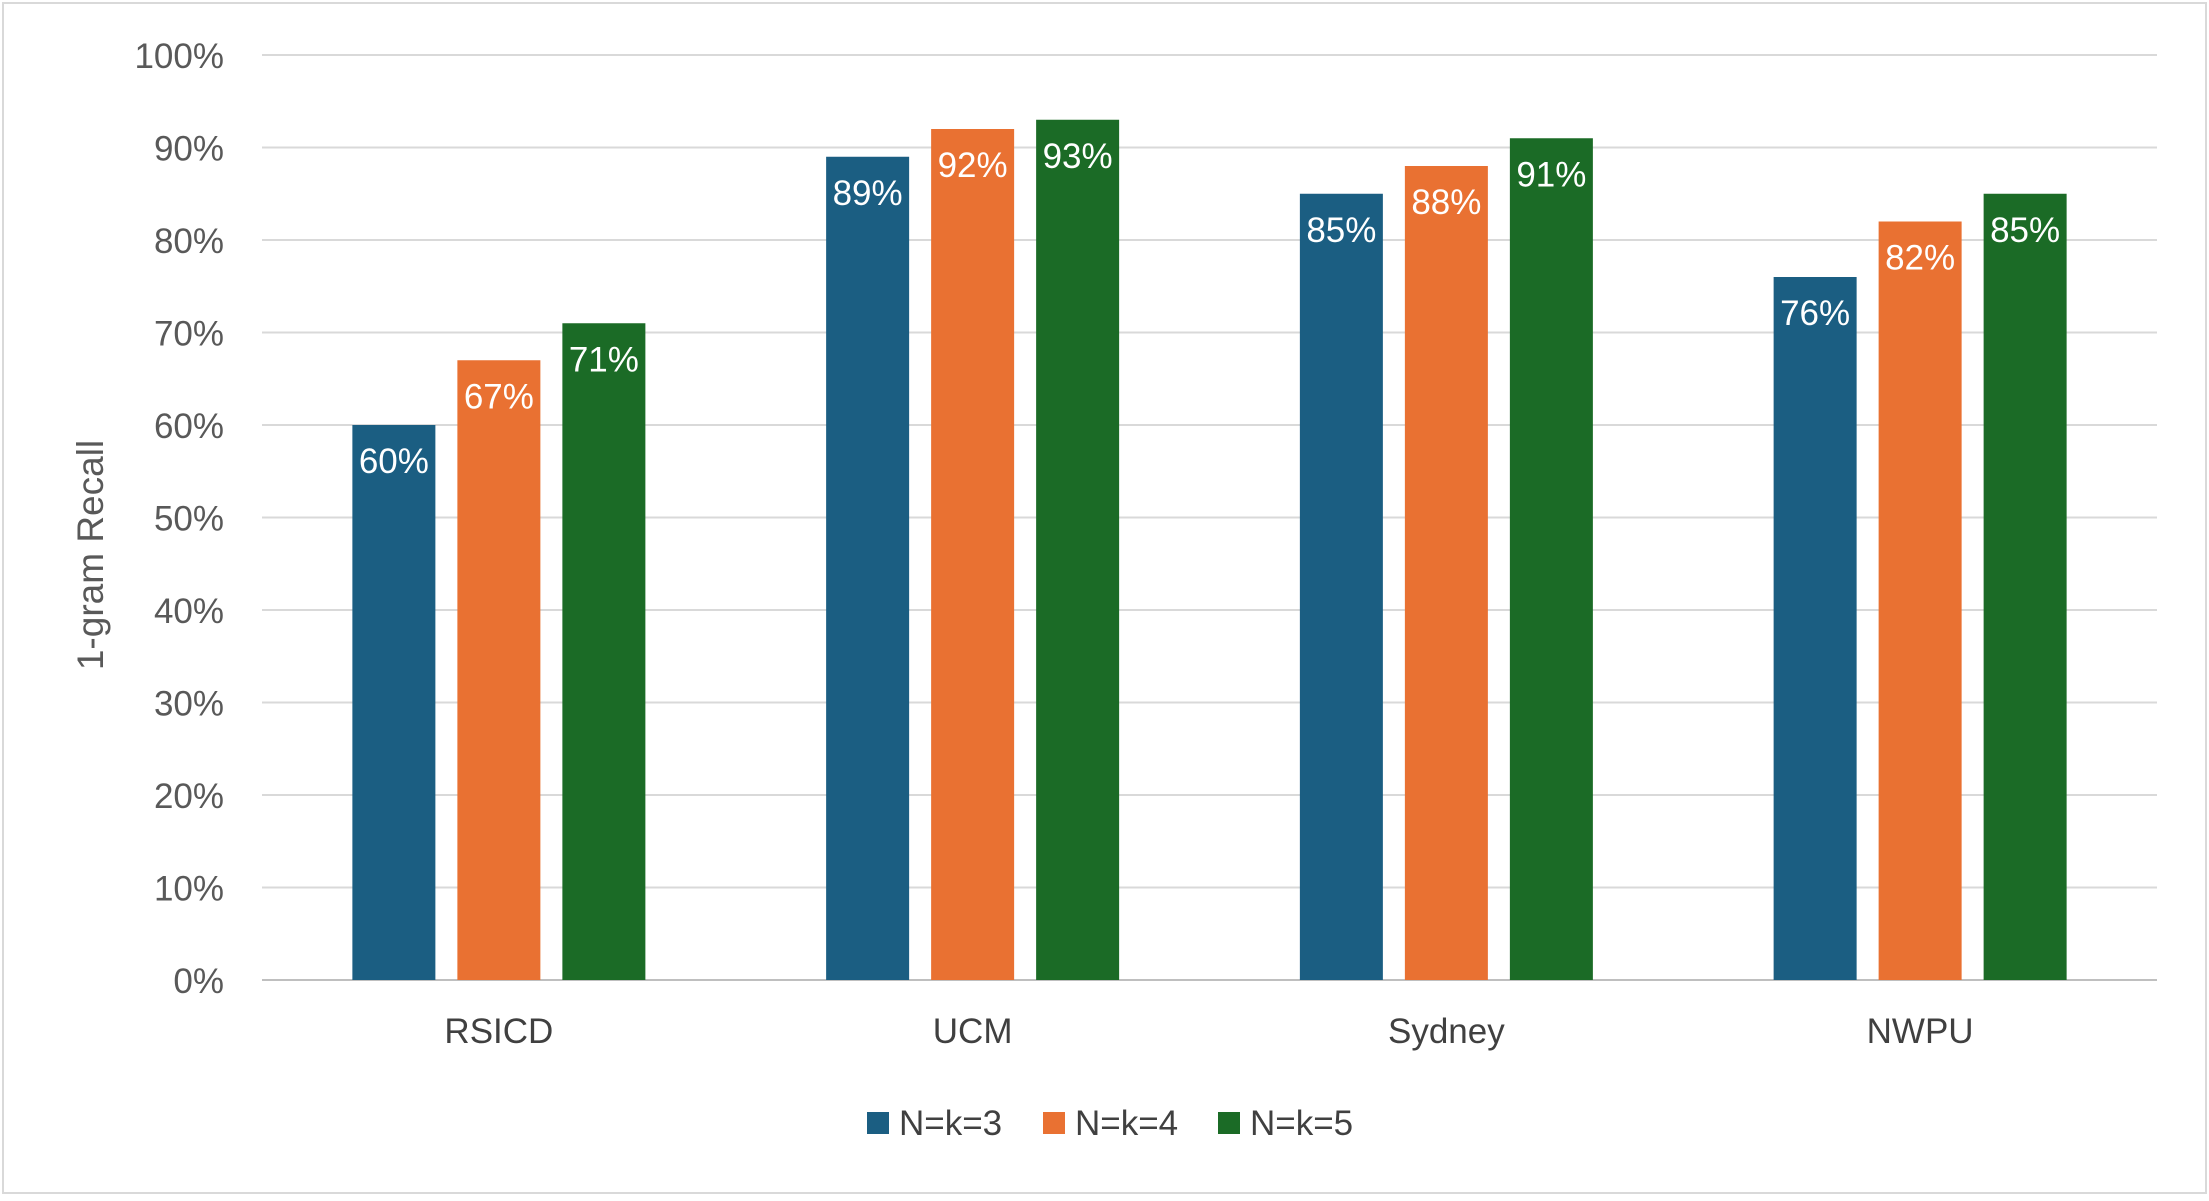 The height and width of the screenshot is (1201, 2209). What do you see at coordinates (90, 555) in the screenshot?
I see `y-axis-title: 1-gram Recall` at bounding box center [90, 555].